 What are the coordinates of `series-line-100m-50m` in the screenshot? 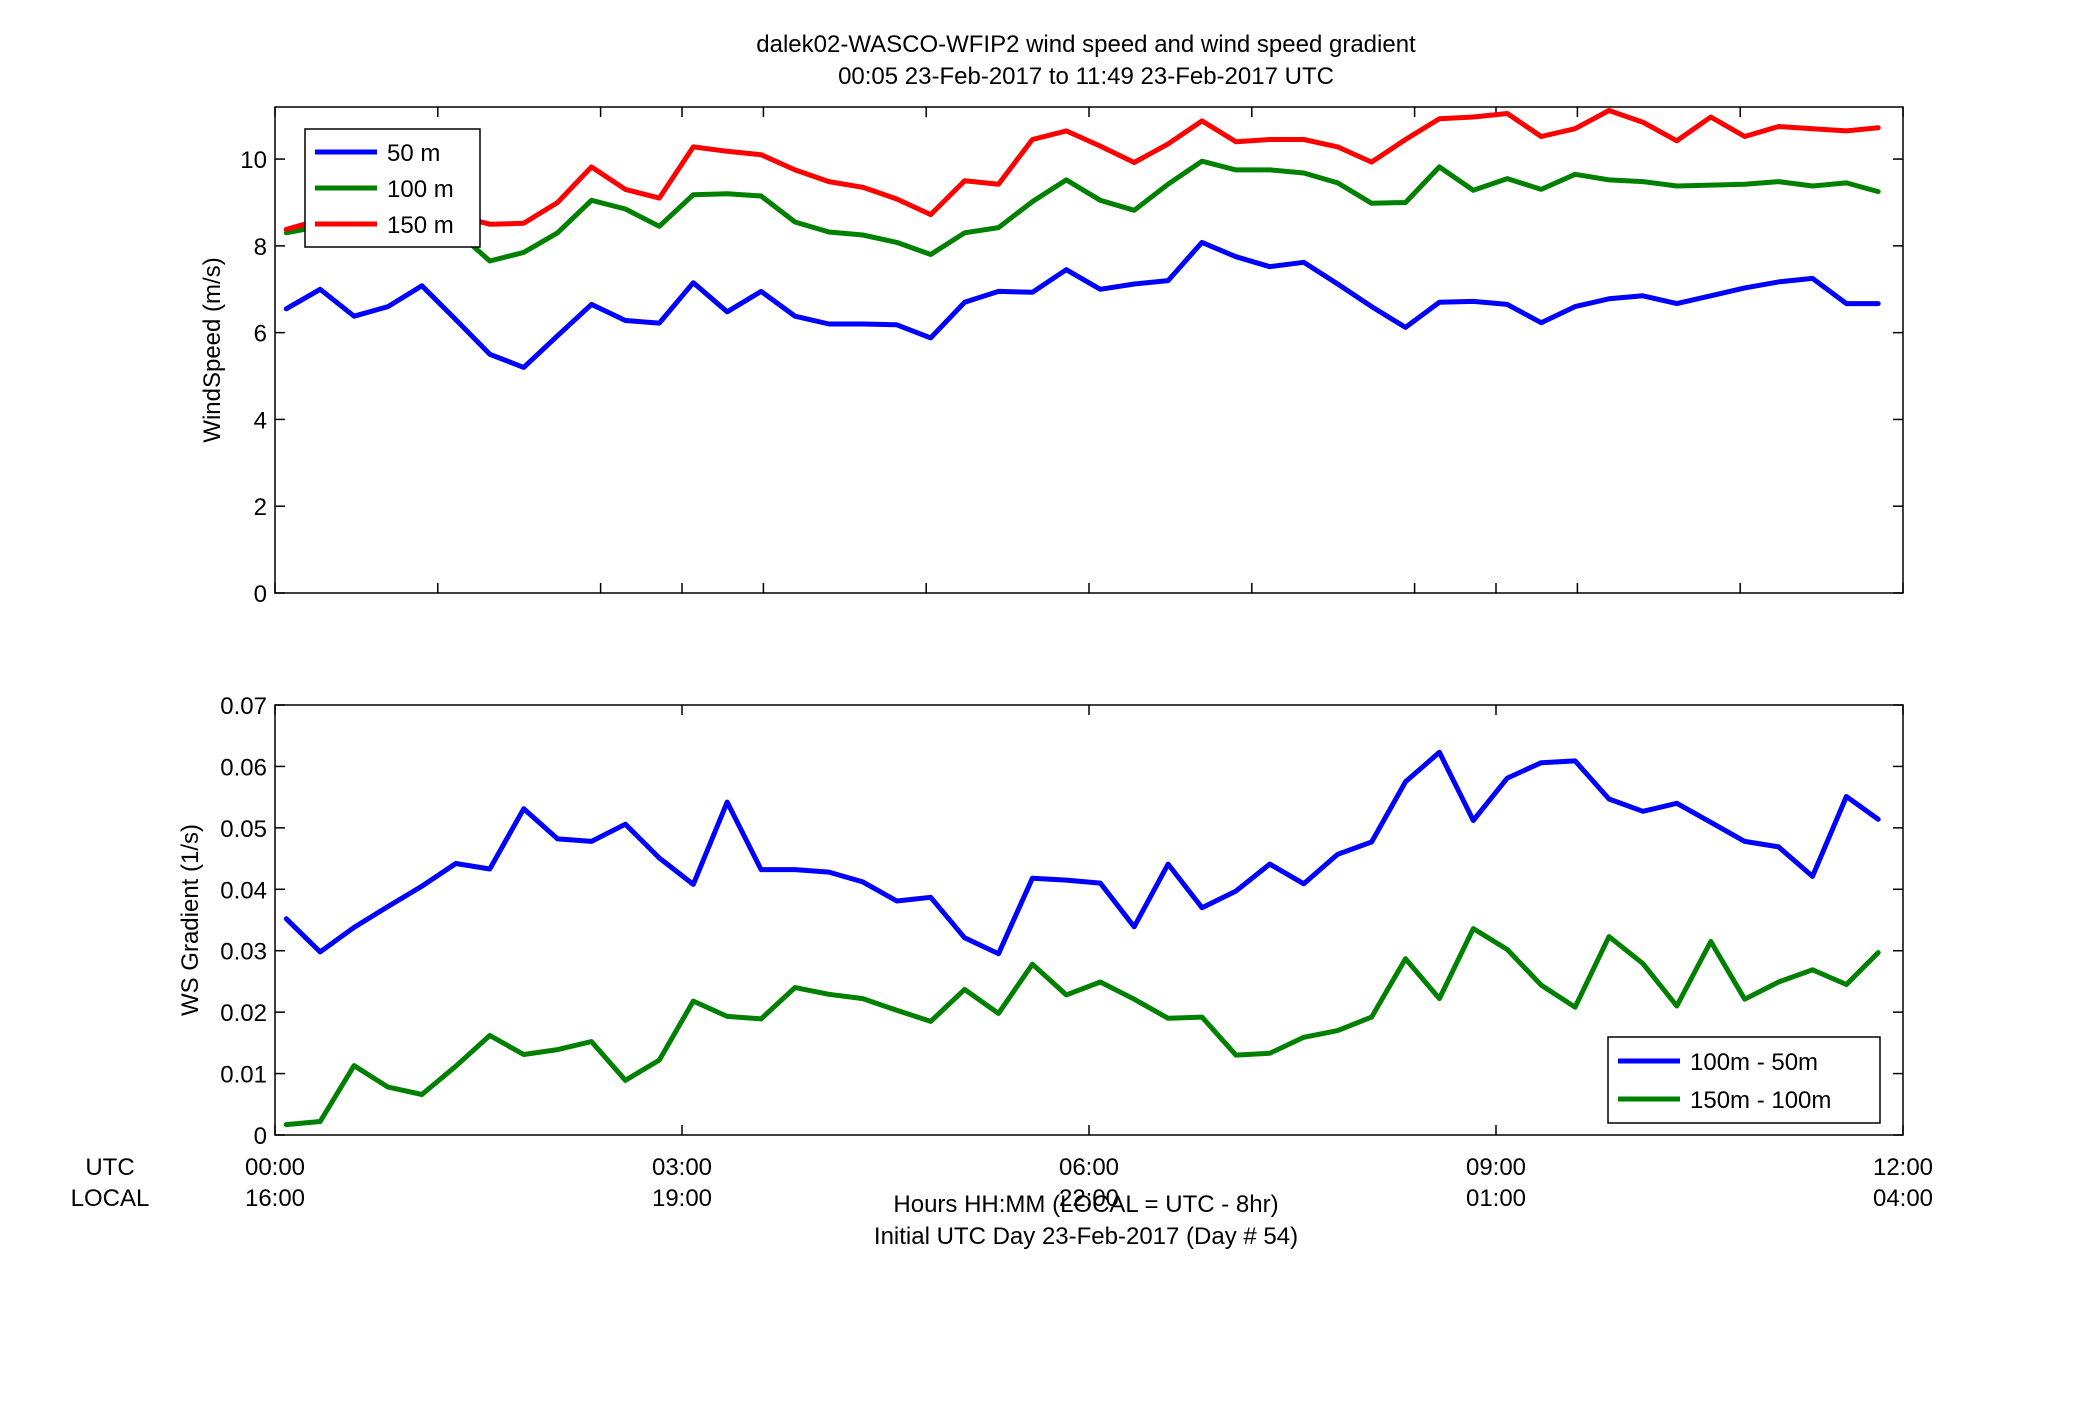 It's located at (1082, 853).